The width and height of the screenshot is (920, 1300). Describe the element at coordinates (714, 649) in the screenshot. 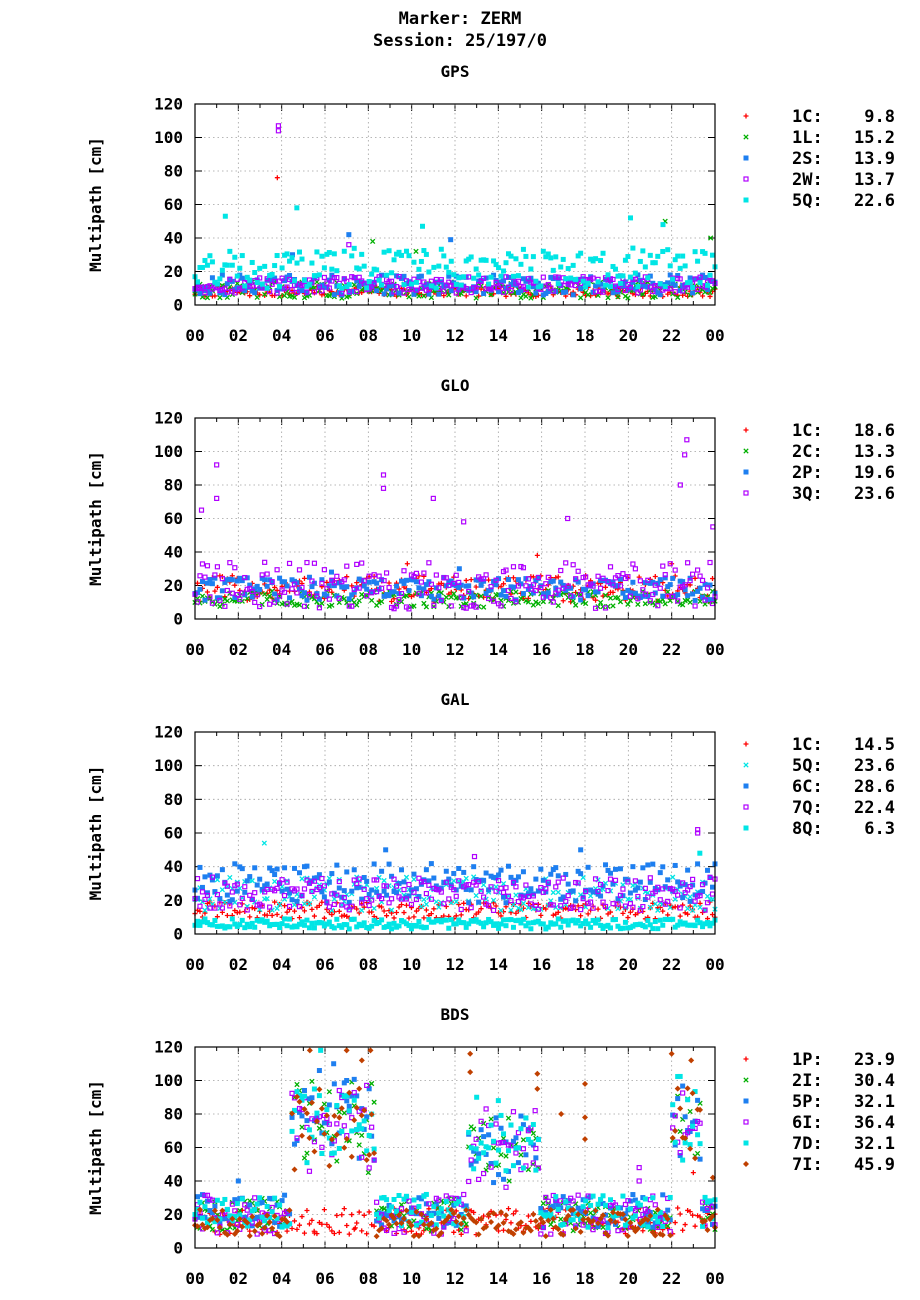

I see `x-tick-label: 00` at that location.